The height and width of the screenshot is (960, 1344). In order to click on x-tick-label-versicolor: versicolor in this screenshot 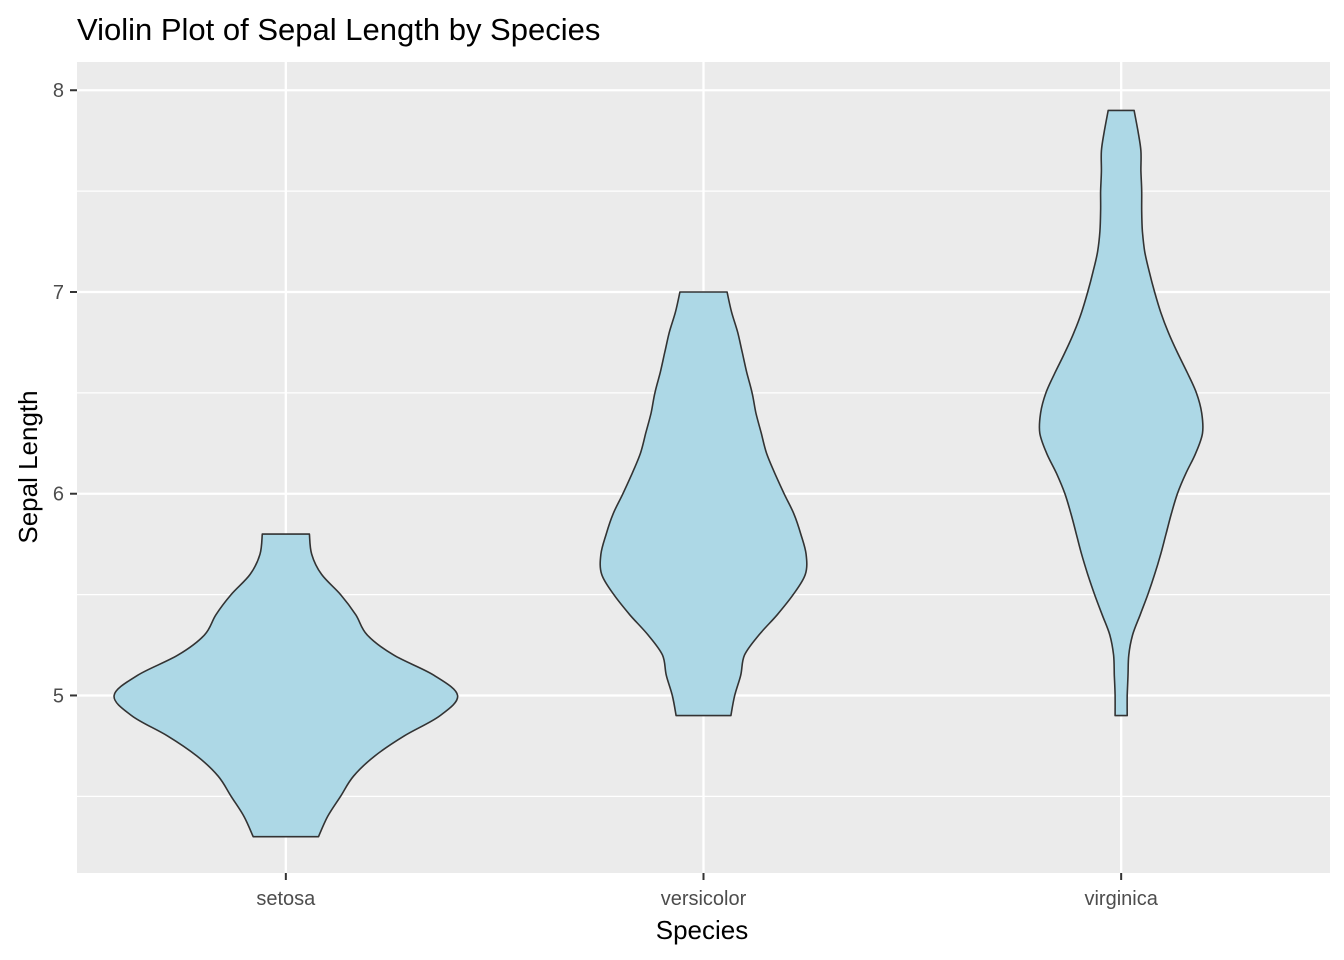, I will do `click(704, 899)`.